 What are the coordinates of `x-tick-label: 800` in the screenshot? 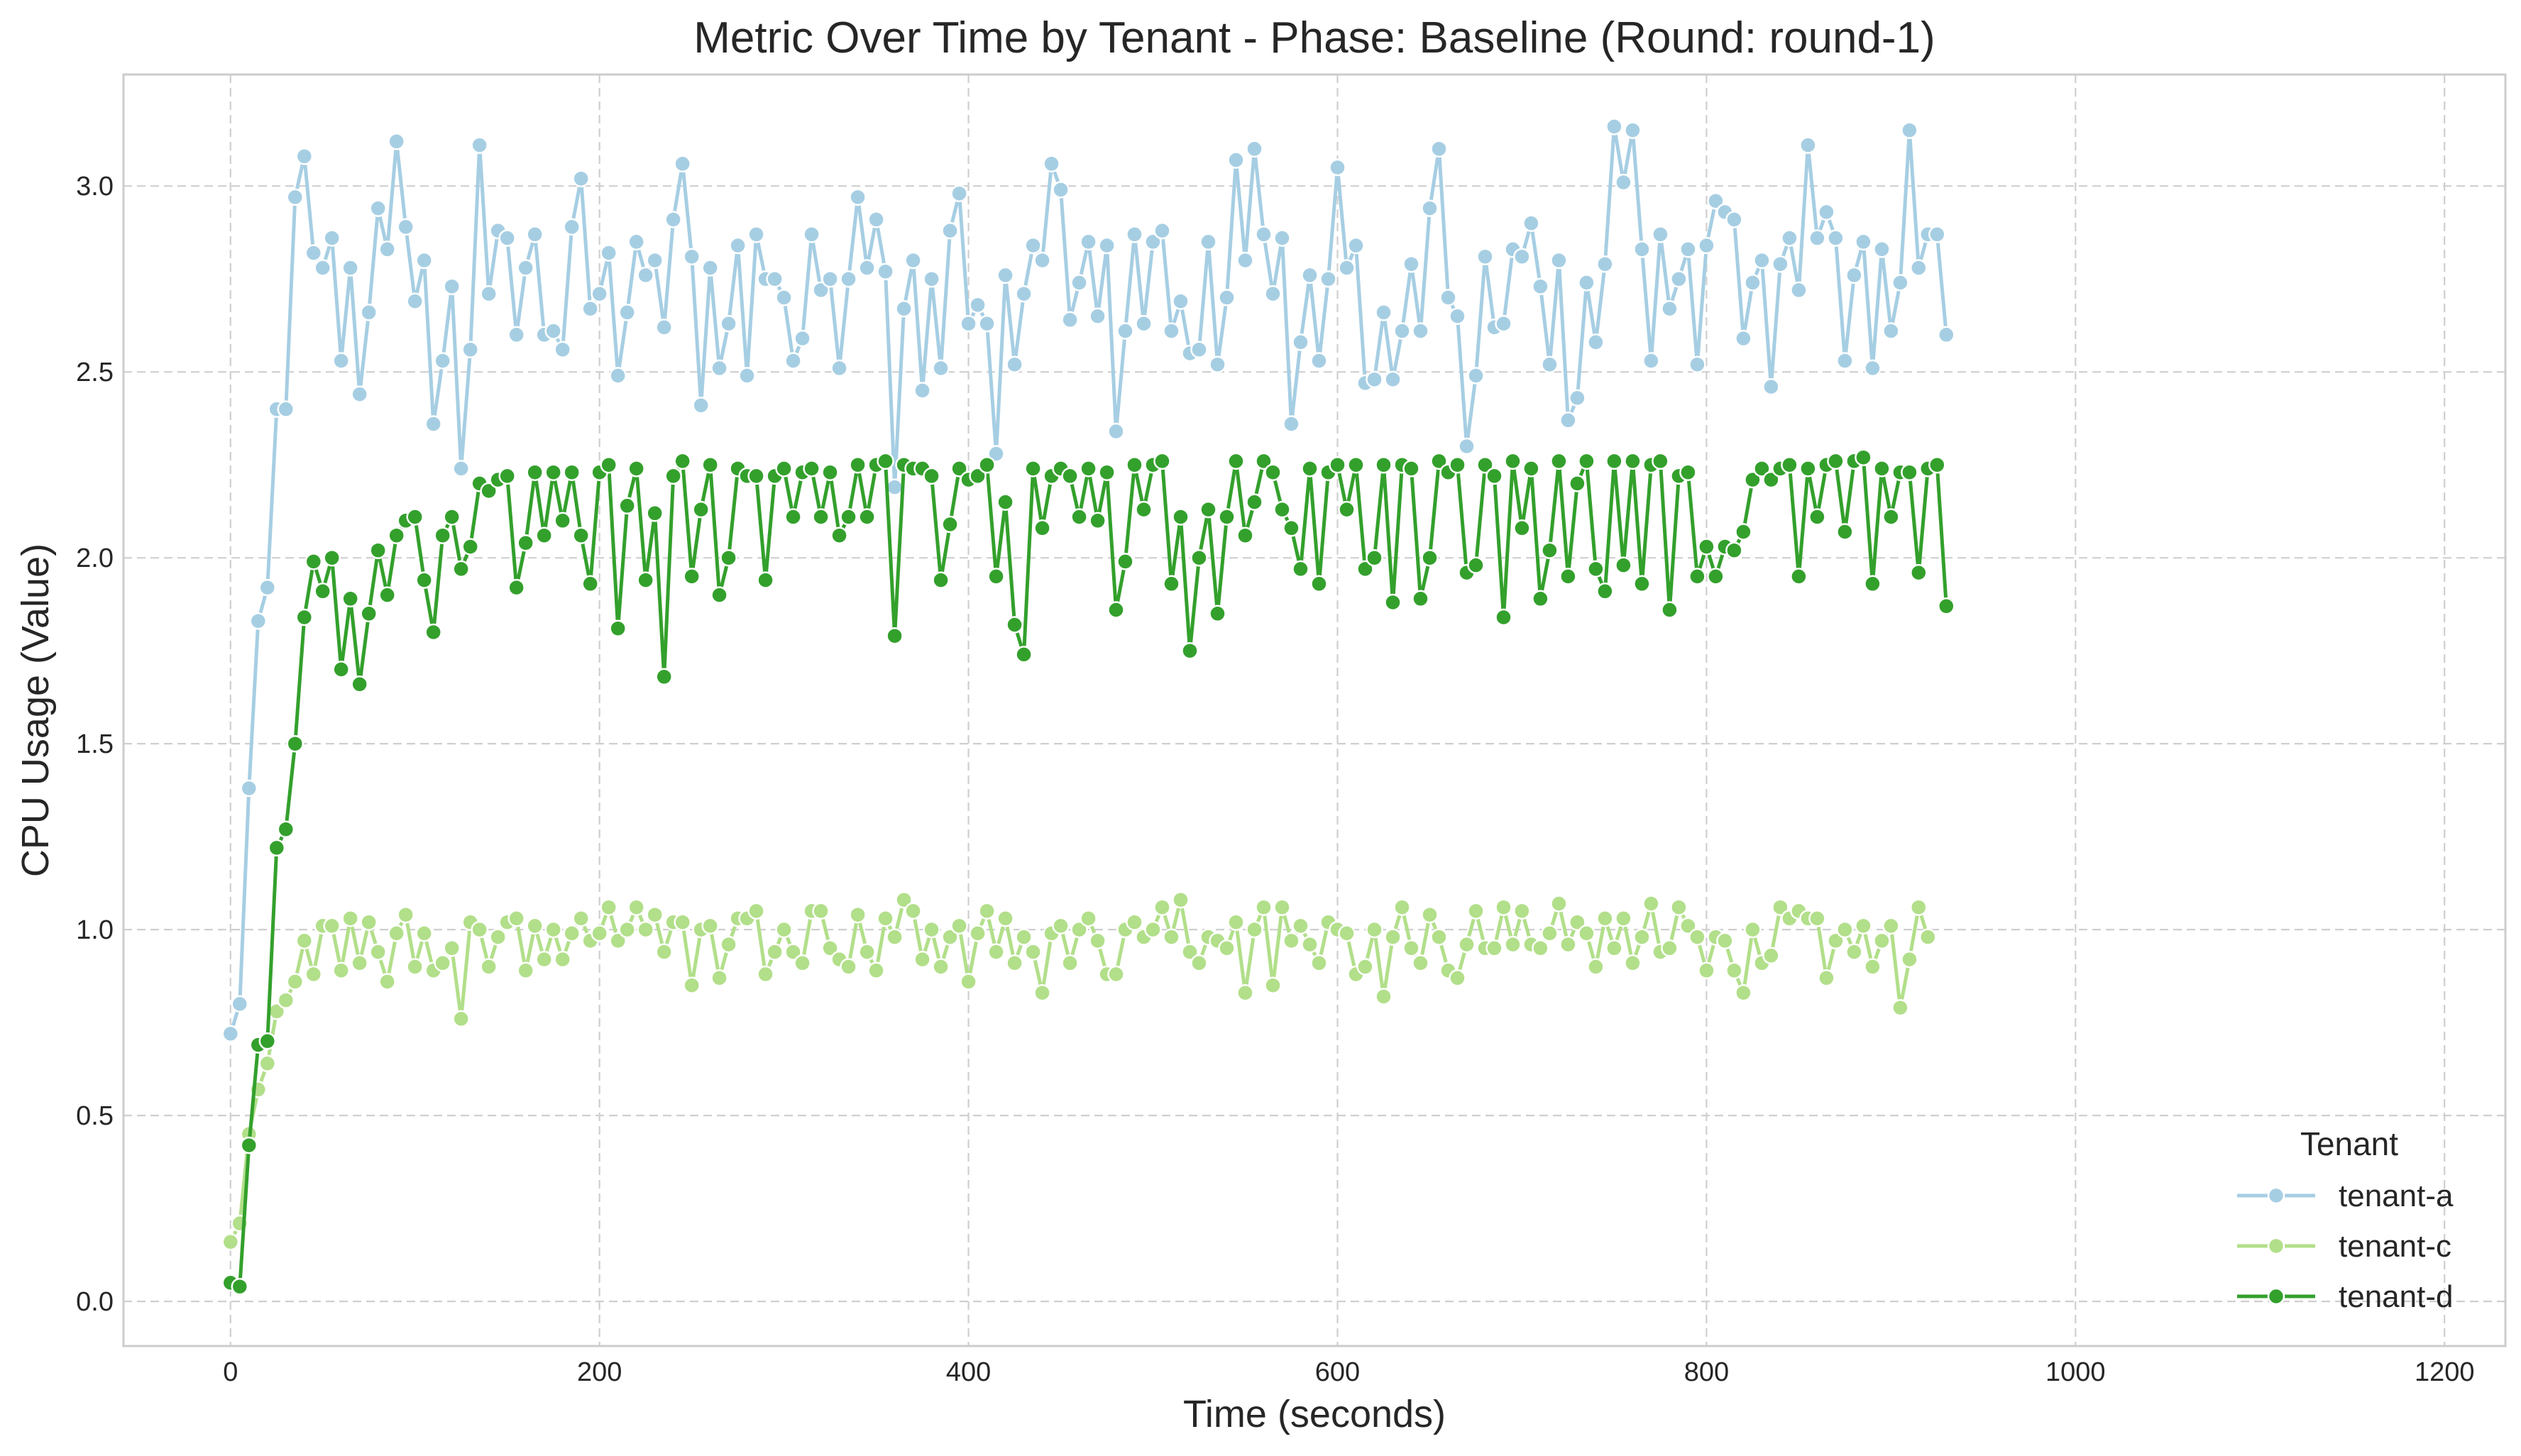 It's located at (1706, 1372).